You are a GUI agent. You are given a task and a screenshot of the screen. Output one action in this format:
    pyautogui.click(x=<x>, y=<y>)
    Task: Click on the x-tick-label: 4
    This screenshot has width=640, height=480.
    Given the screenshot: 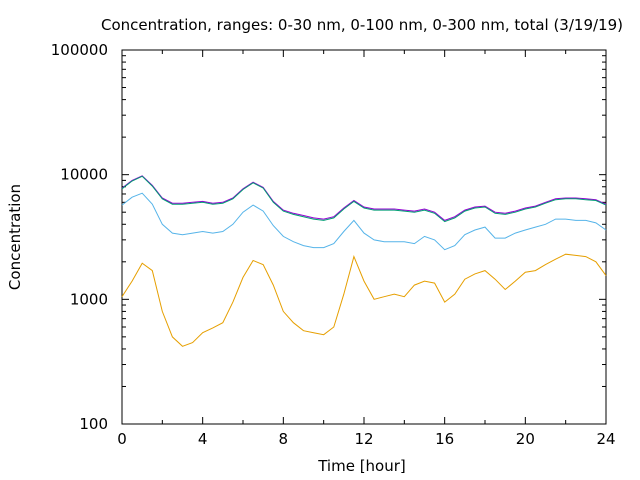 What is the action you would take?
    pyautogui.click(x=203, y=439)
    